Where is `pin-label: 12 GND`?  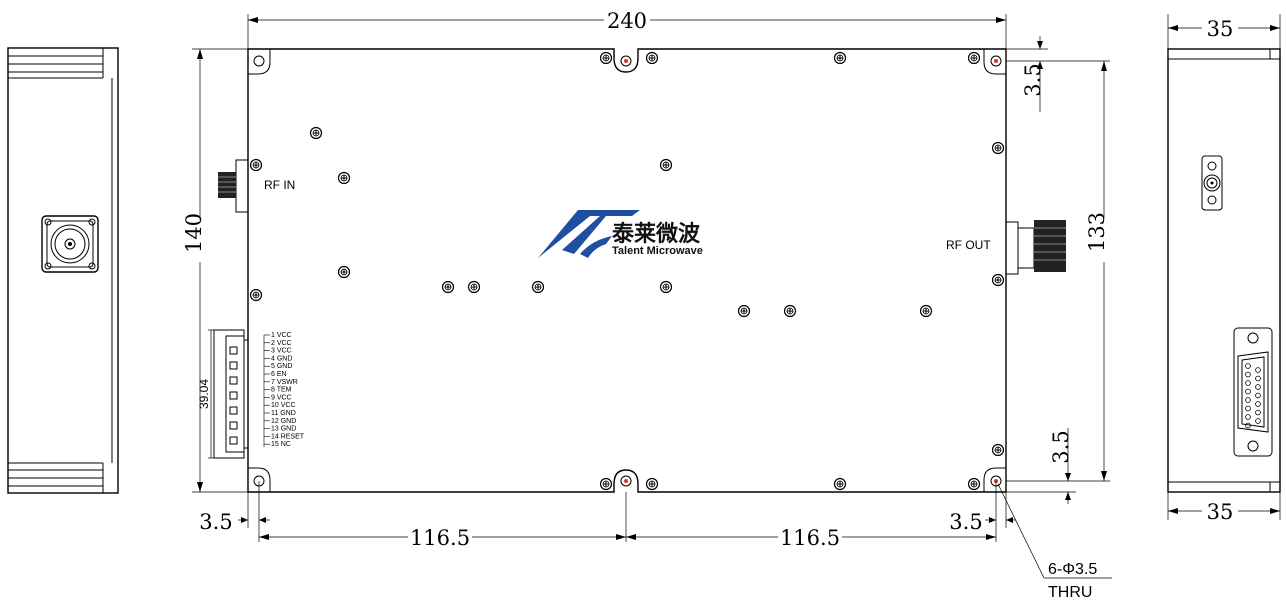 pin-label: 12 GND is located at coordinates (283, 421).